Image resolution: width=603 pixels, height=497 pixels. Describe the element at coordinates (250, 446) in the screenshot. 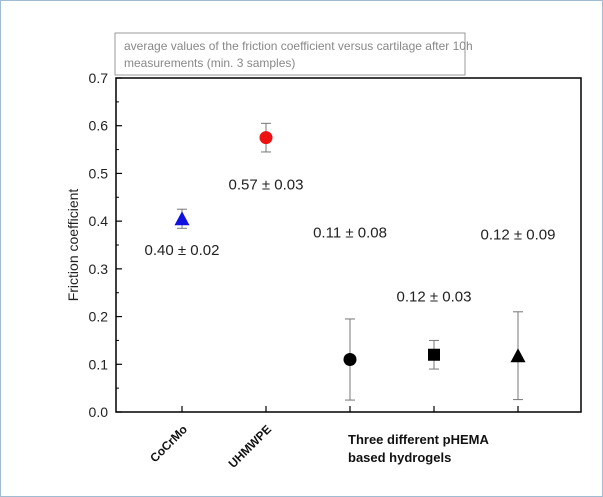

I see `x-tick-label-uhmwpe: UHMWPE` at that location.